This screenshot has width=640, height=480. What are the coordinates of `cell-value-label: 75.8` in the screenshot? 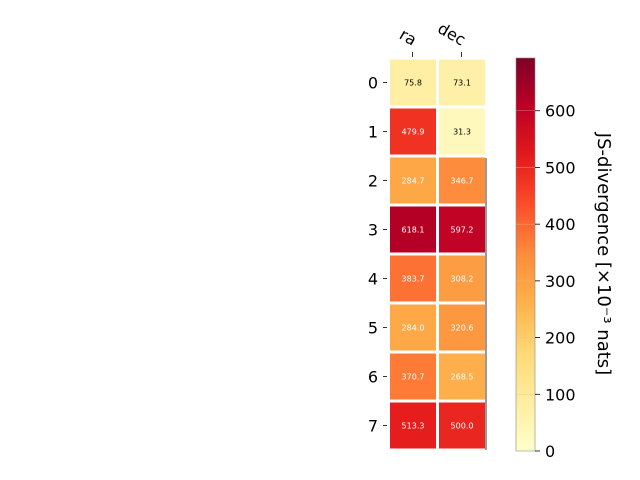 It's located at (413, 83).